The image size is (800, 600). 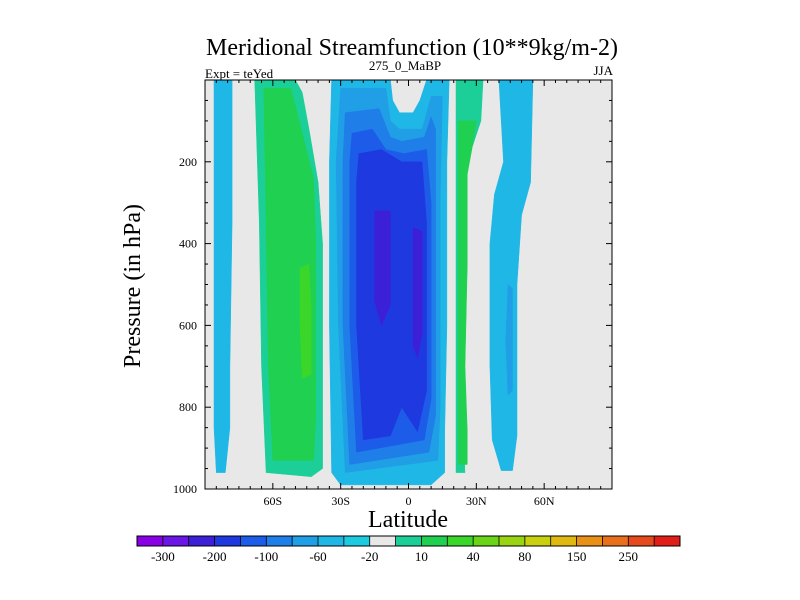 What do you see at coordinates (163, 556) in the screenshot?
I see `colorbar-label: -300` at bounding box center [163, 556].